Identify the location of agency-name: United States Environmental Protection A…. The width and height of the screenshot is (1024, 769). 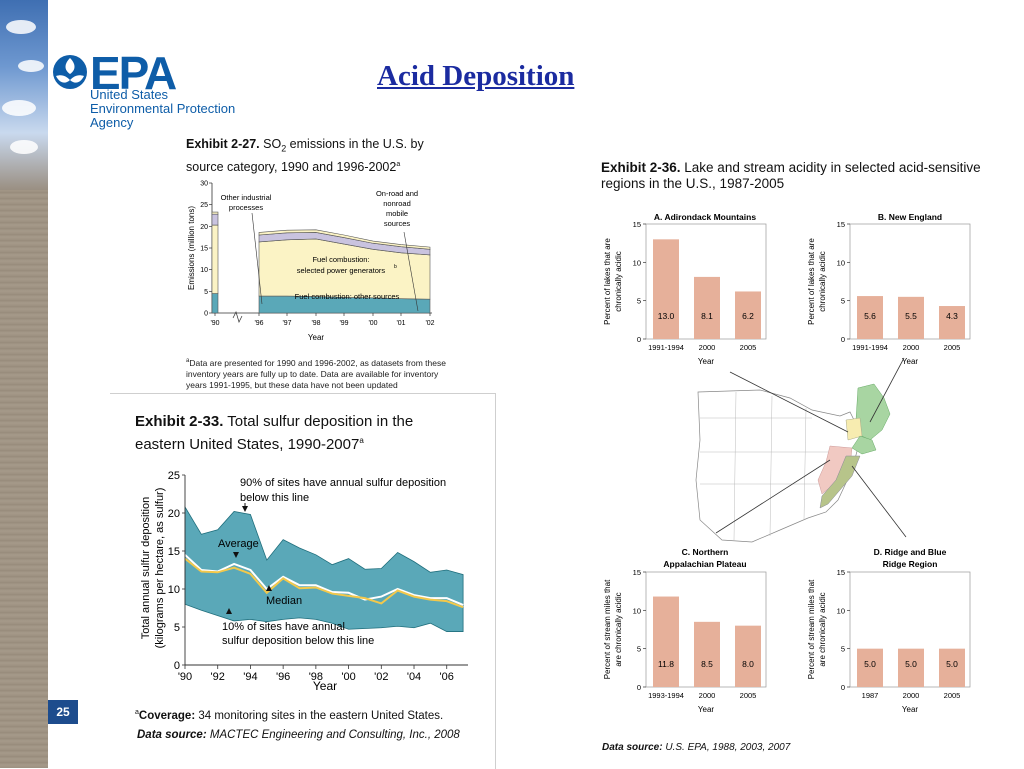
(162, 109).